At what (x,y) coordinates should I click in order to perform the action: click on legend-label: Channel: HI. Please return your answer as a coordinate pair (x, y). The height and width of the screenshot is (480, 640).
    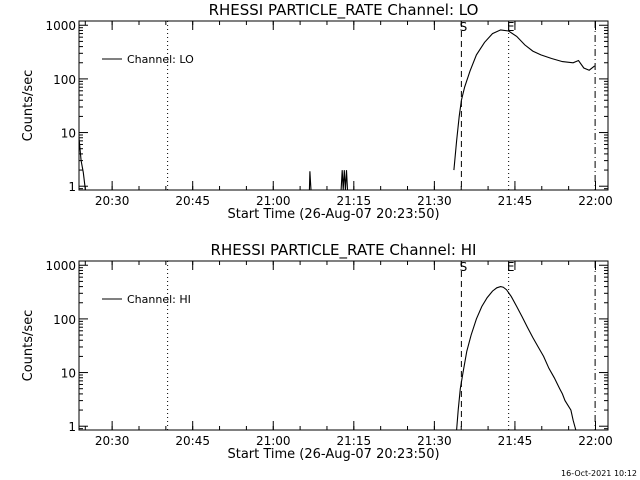
    Looking at the image, I should click on (159, 299).